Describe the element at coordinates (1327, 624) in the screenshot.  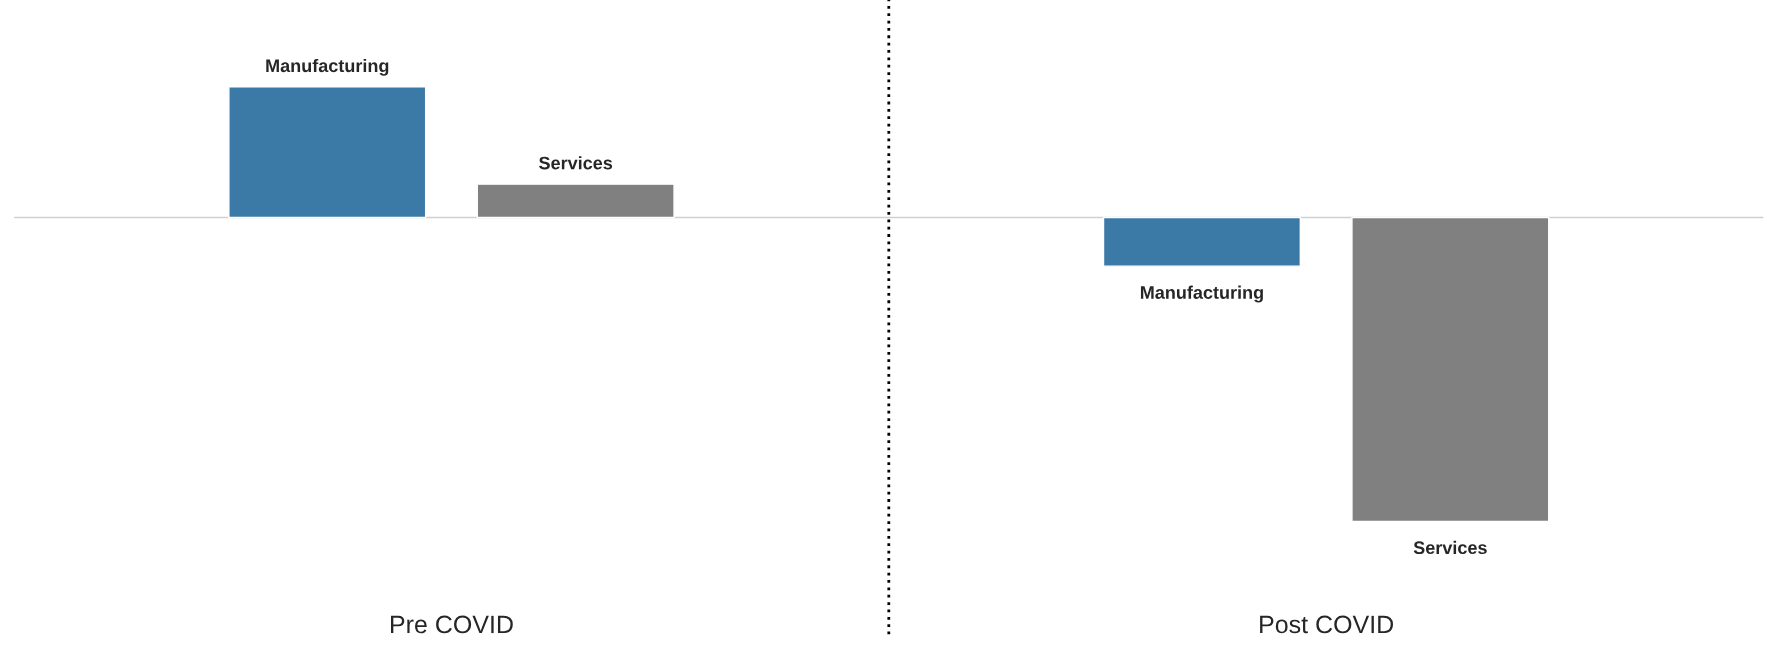
I see `x-tick-label: Post COVID` at that location.